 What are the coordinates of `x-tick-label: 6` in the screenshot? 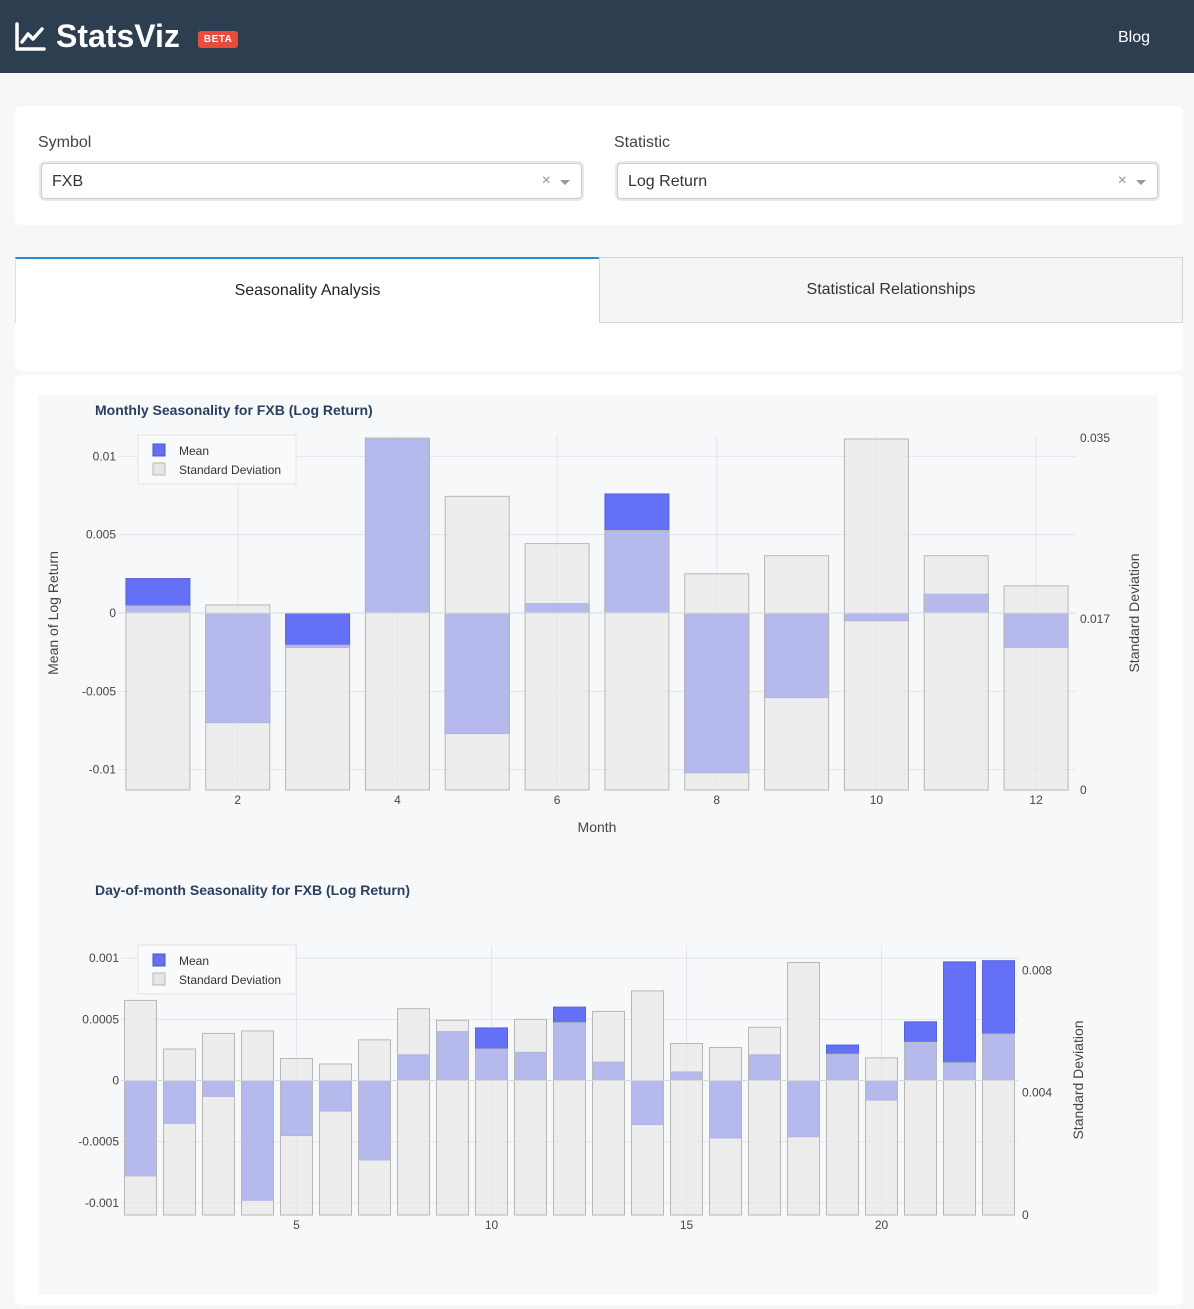 It's located at (557, 800).